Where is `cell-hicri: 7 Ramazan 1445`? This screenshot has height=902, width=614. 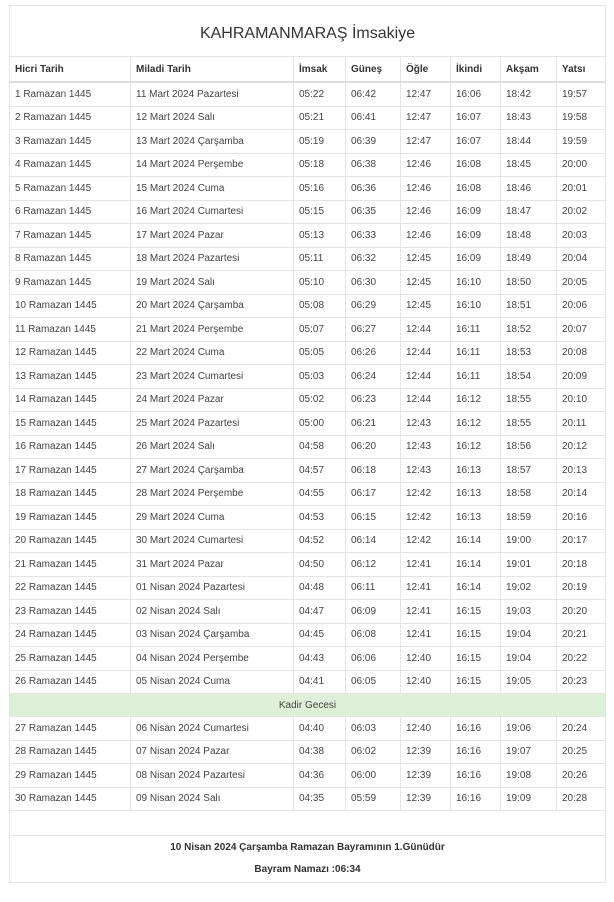
cell-hicri: 7 Ramazan 1445 is located at coordinates (70, 235).